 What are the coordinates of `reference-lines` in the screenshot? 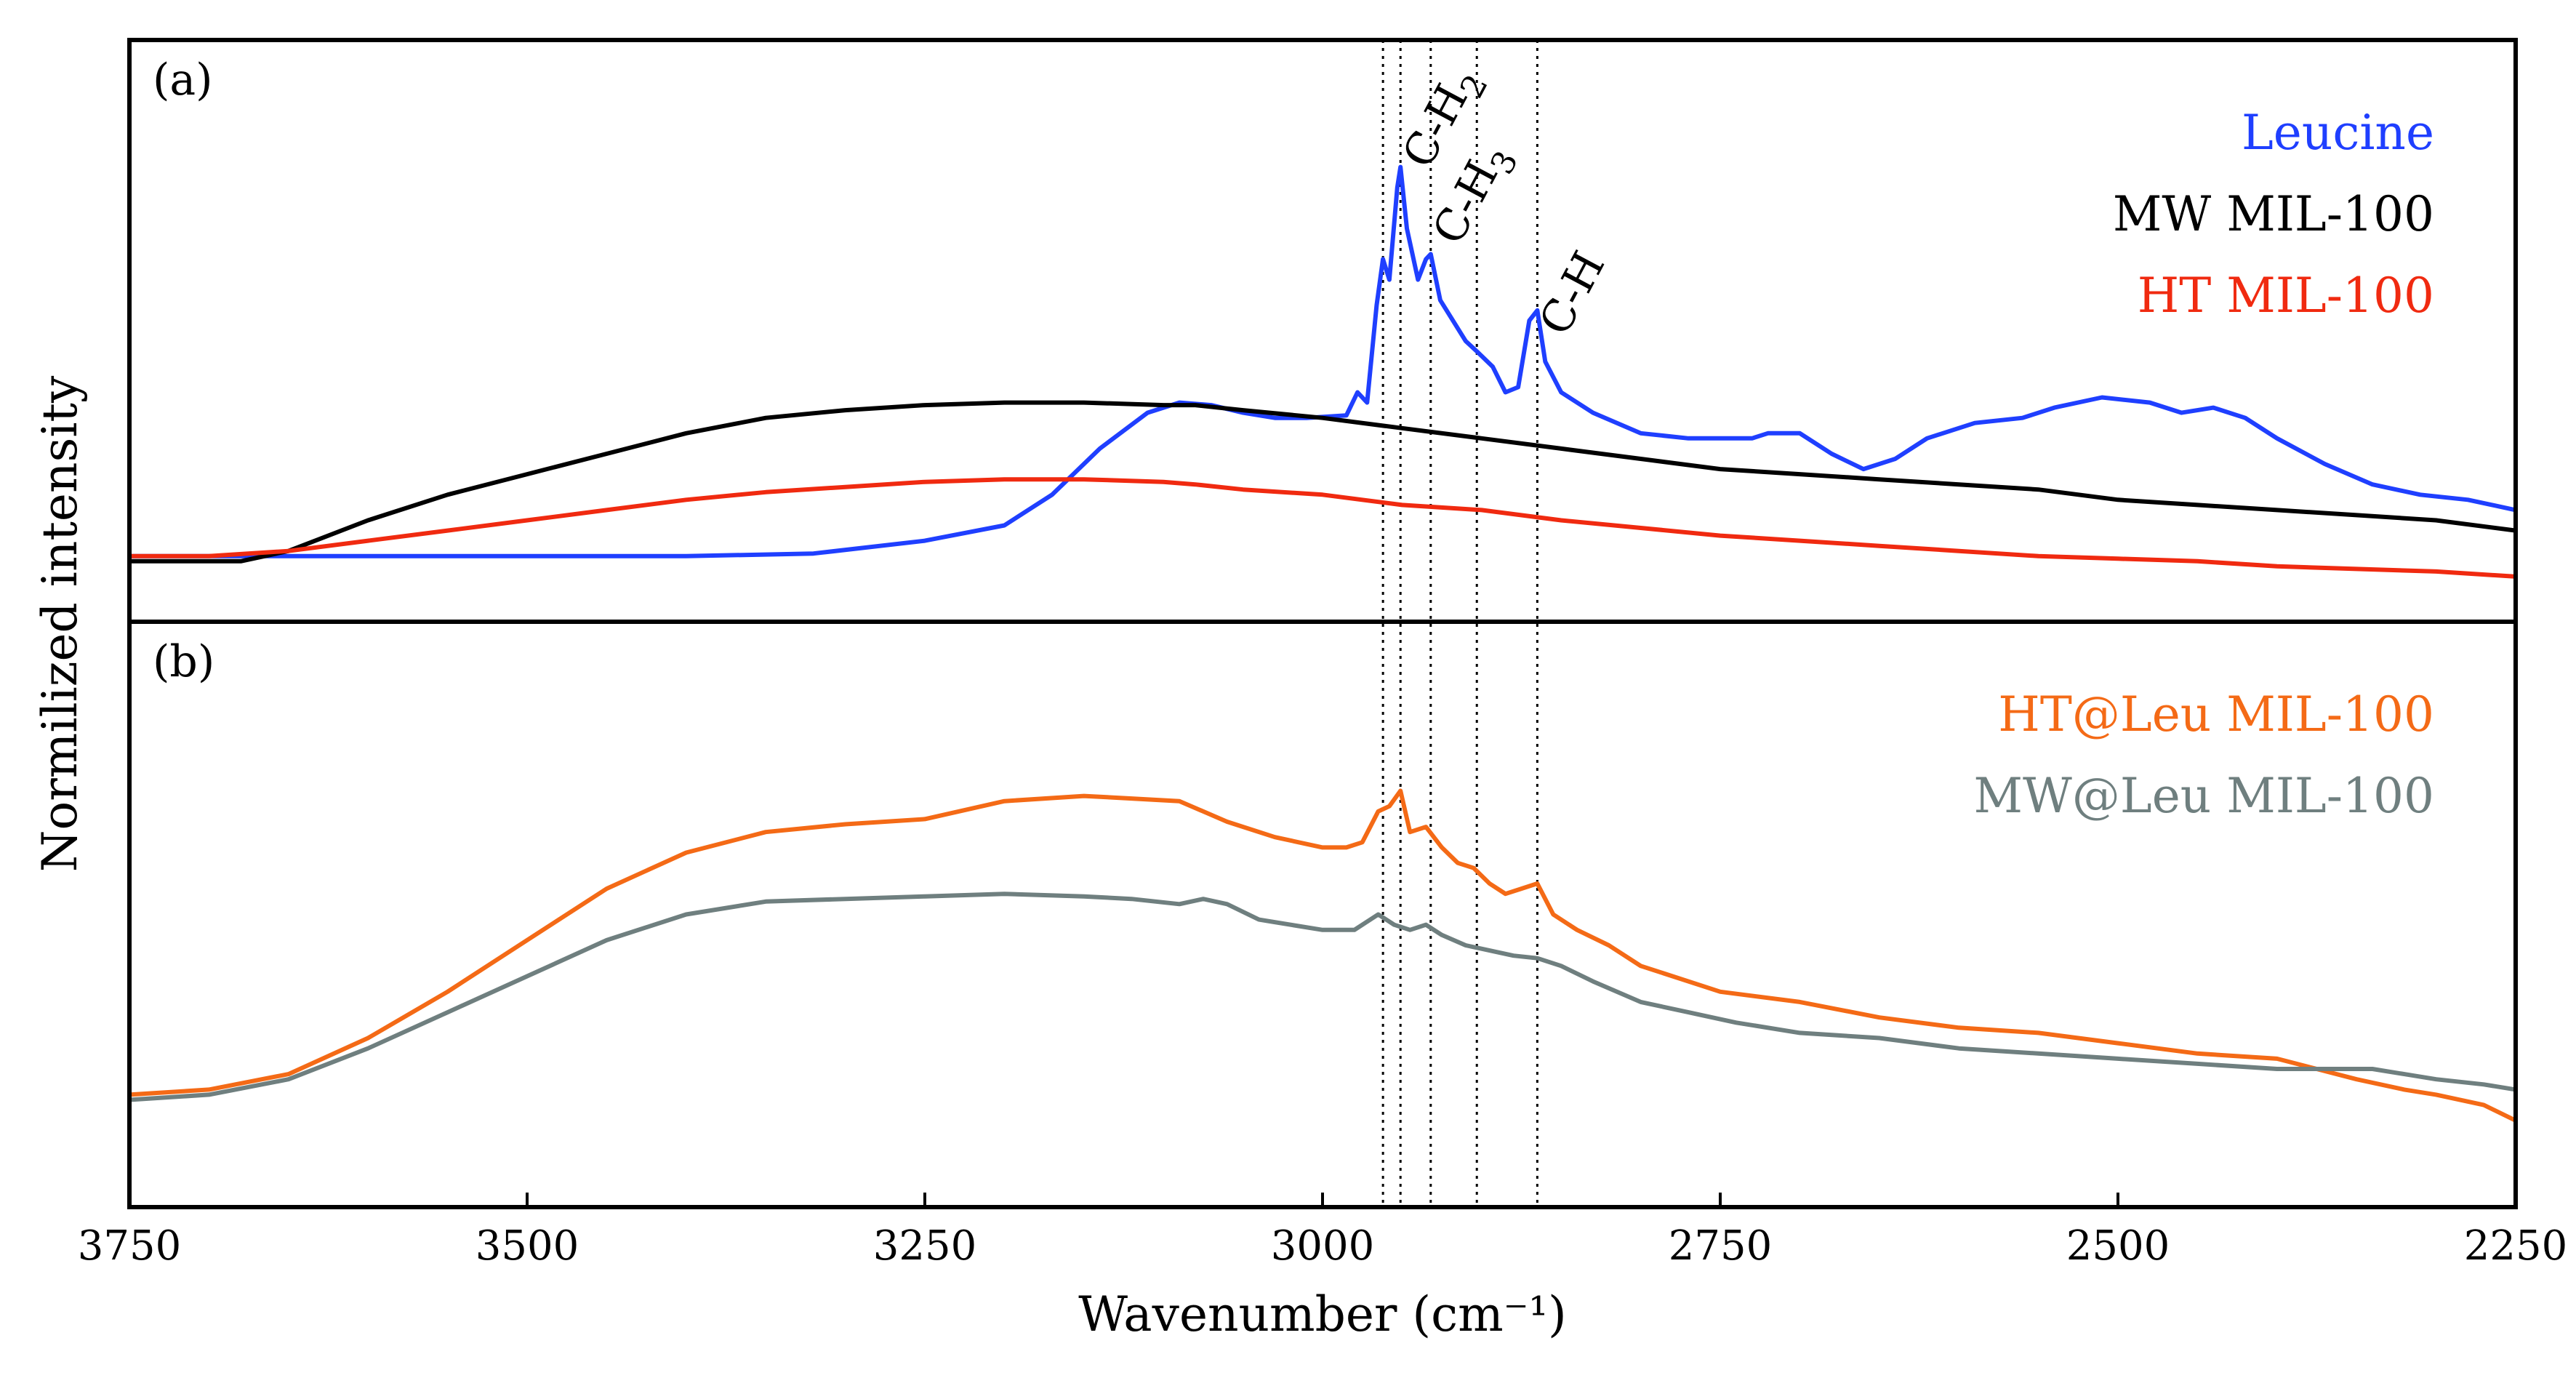 It's located at (1459, 623).